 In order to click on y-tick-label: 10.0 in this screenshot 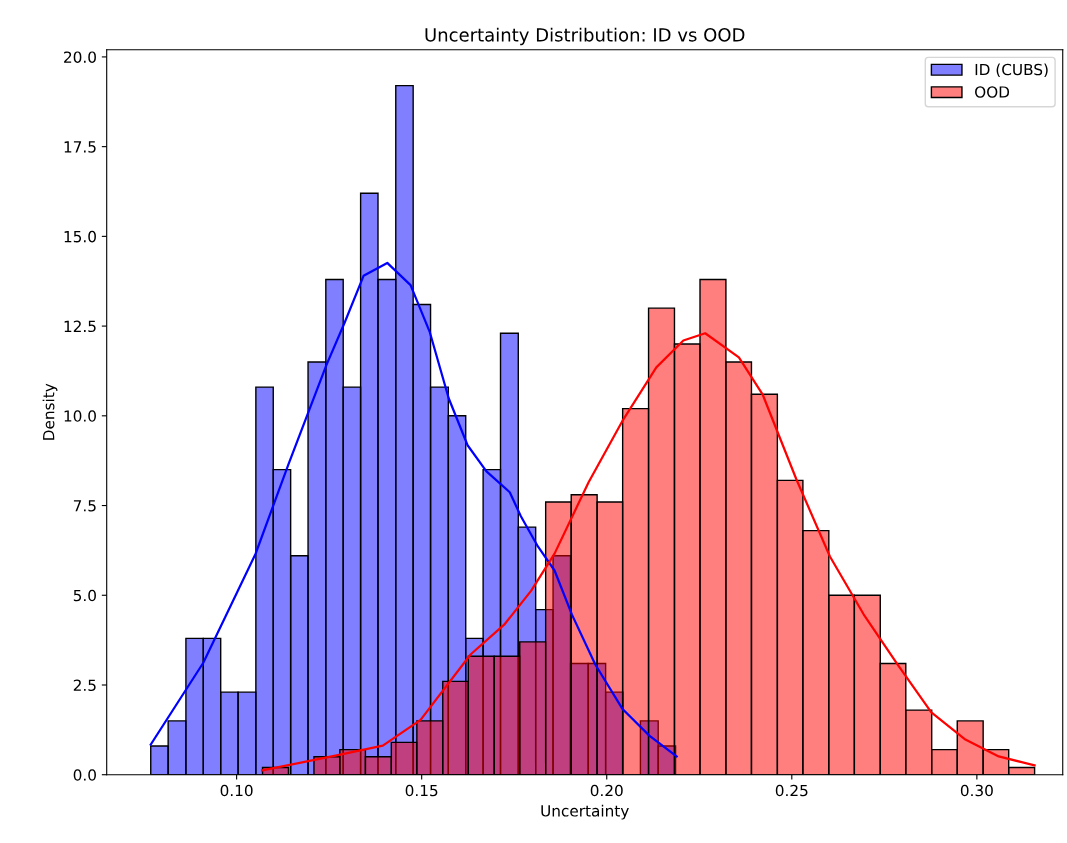, I will do `click(80, 416)`.